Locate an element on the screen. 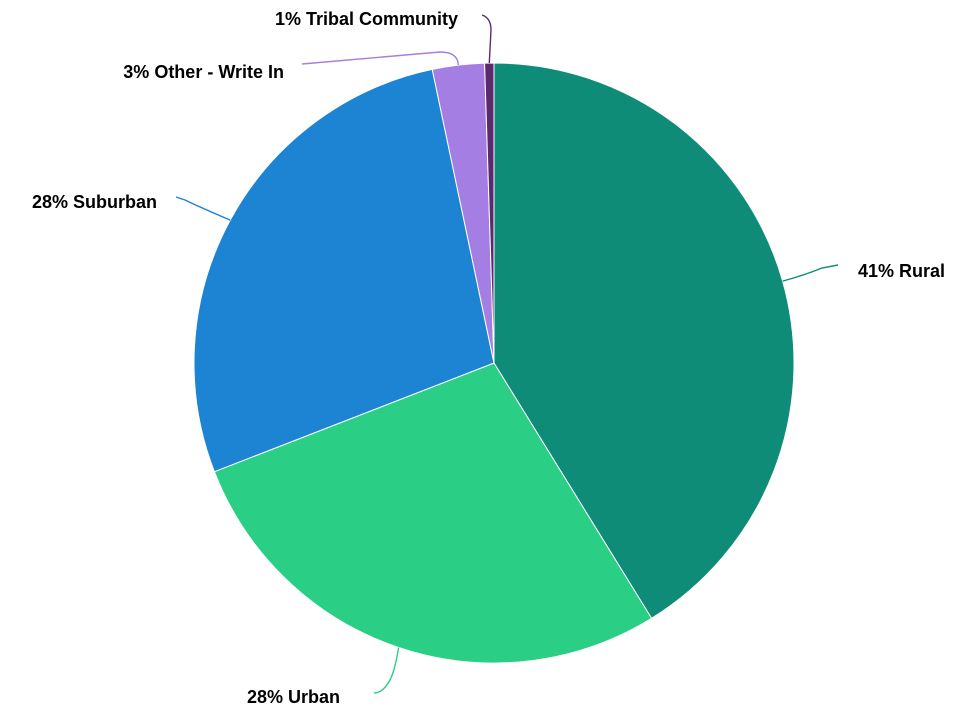 The height and width of the screenshot is (711, 966). label-tribal-community: 1% Tribal Community is located at coordinates (366, 19).